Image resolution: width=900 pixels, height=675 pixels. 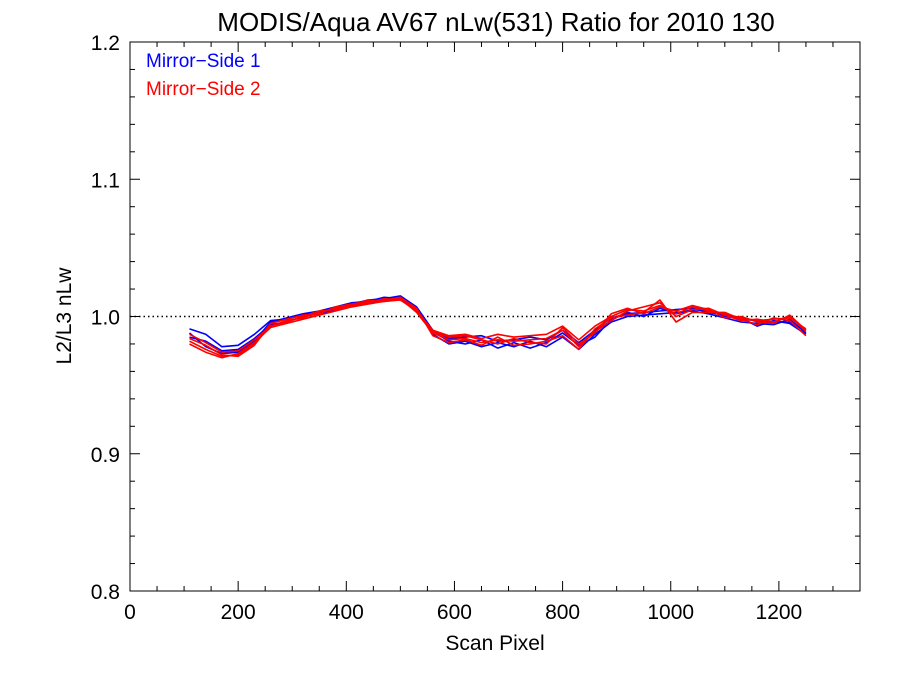 I want to click on x-tick-label: 200, so click(x=238, y=612).